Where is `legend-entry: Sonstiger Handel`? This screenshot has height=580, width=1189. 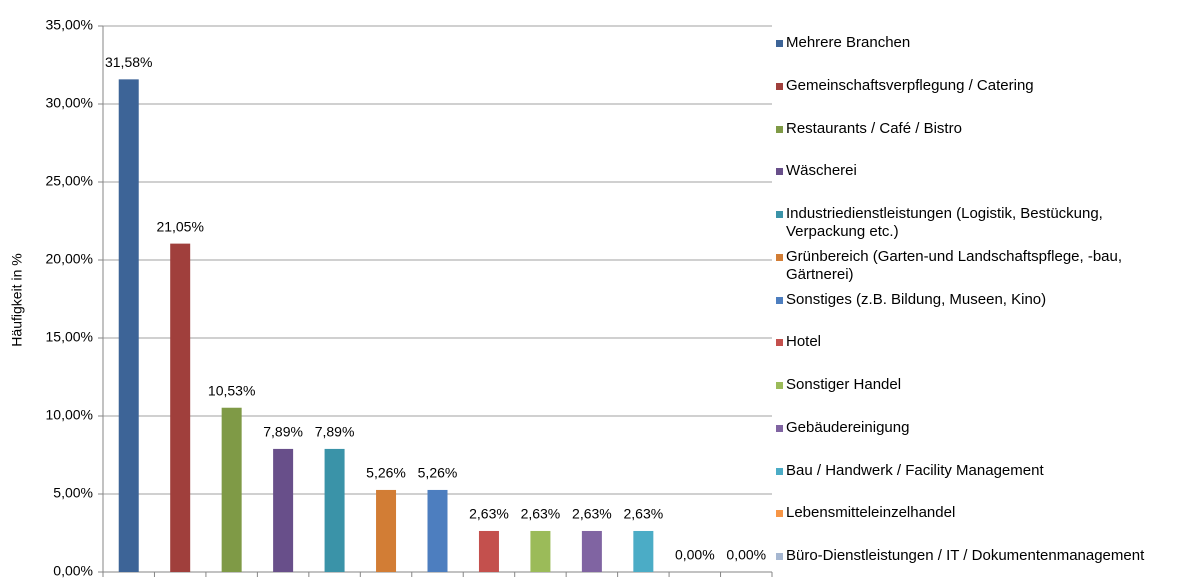 legend-entry: Sonstiger Handel is located at coordinates (976, 385).